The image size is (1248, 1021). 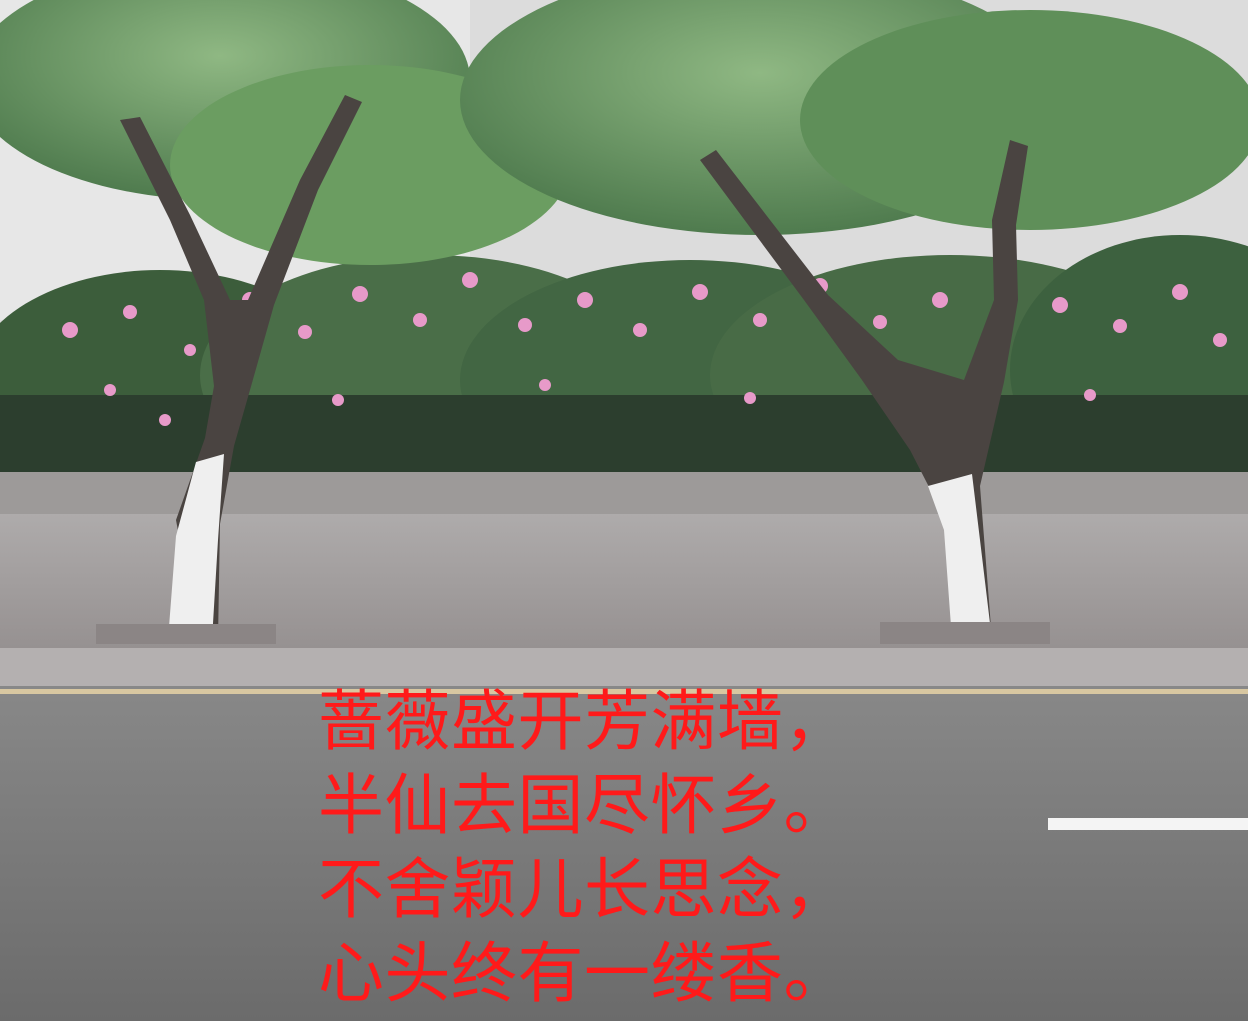 What do you see at coordinates (584, 889) in the screenshot?
I see `poem-line-3: 不舍颖儿长思念，` at bounding box center [584, 889].